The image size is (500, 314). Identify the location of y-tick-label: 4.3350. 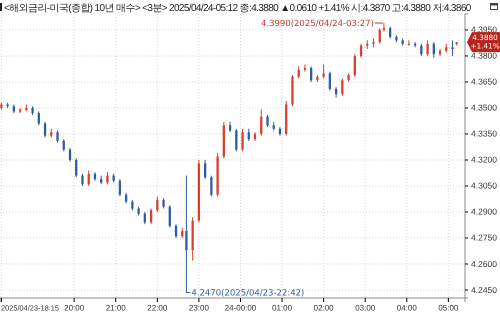
(484, 133).